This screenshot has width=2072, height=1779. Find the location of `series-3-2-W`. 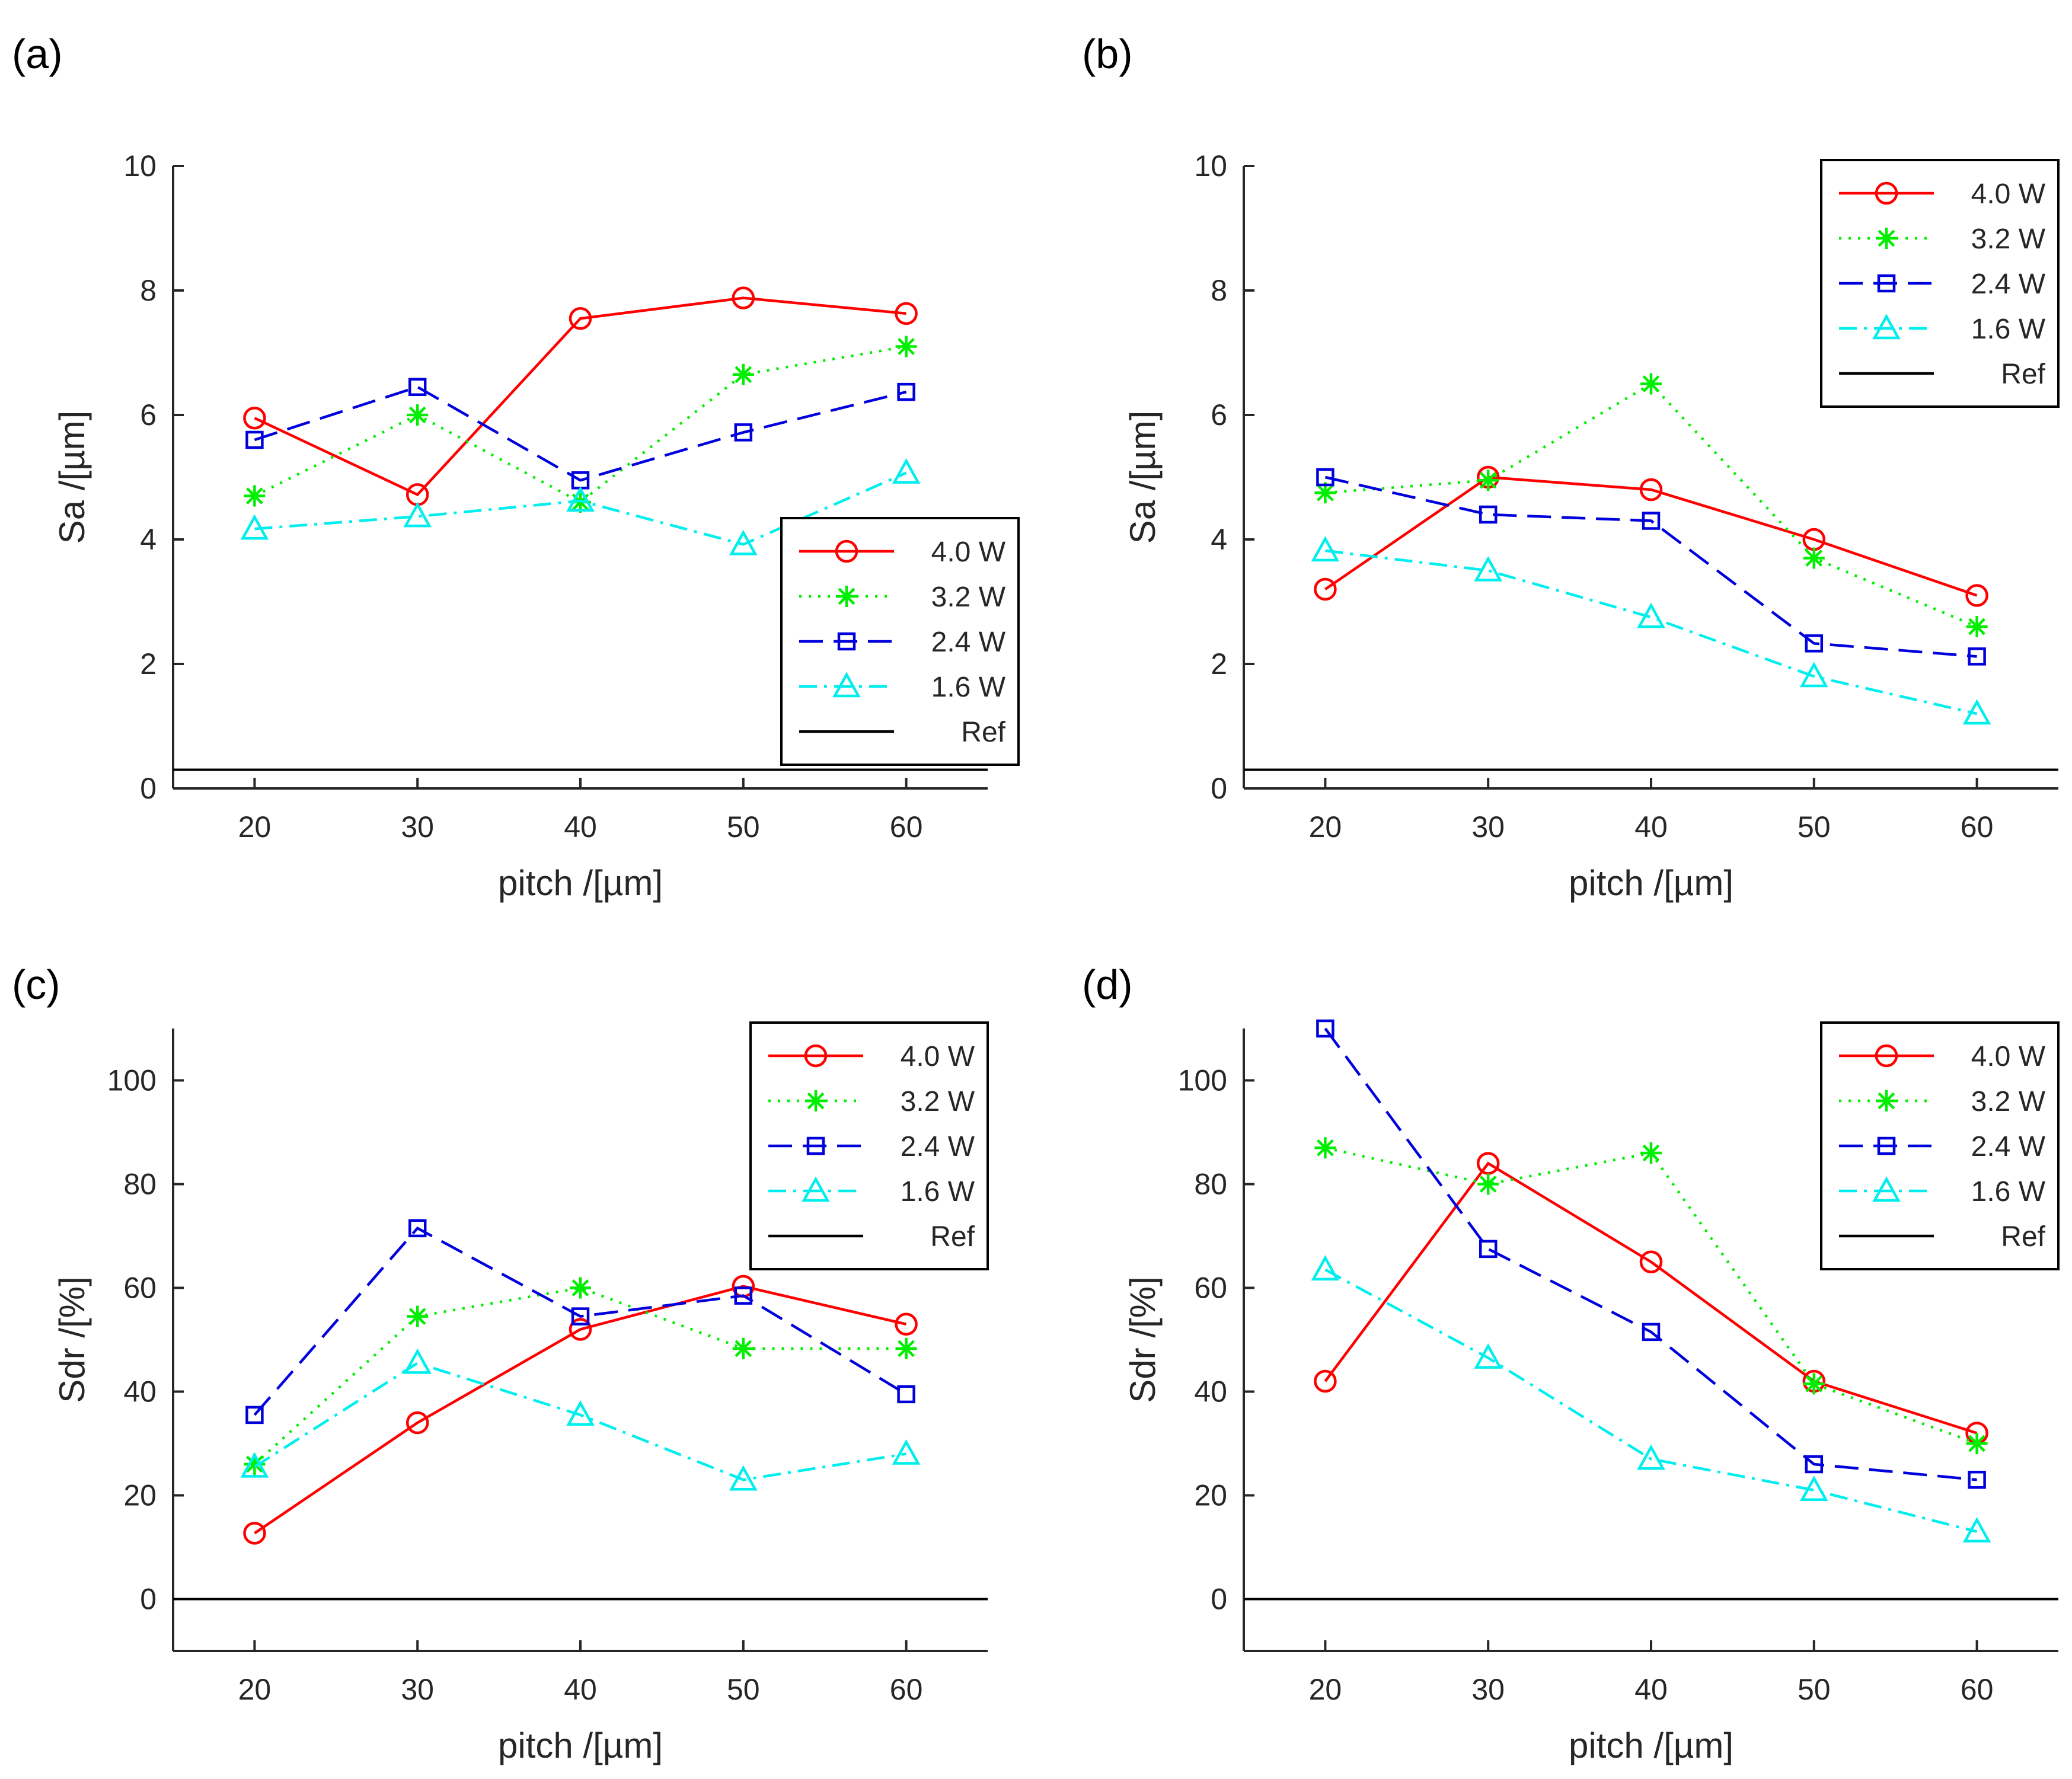

series-3-2-W is located at coordinates (1651, 505).